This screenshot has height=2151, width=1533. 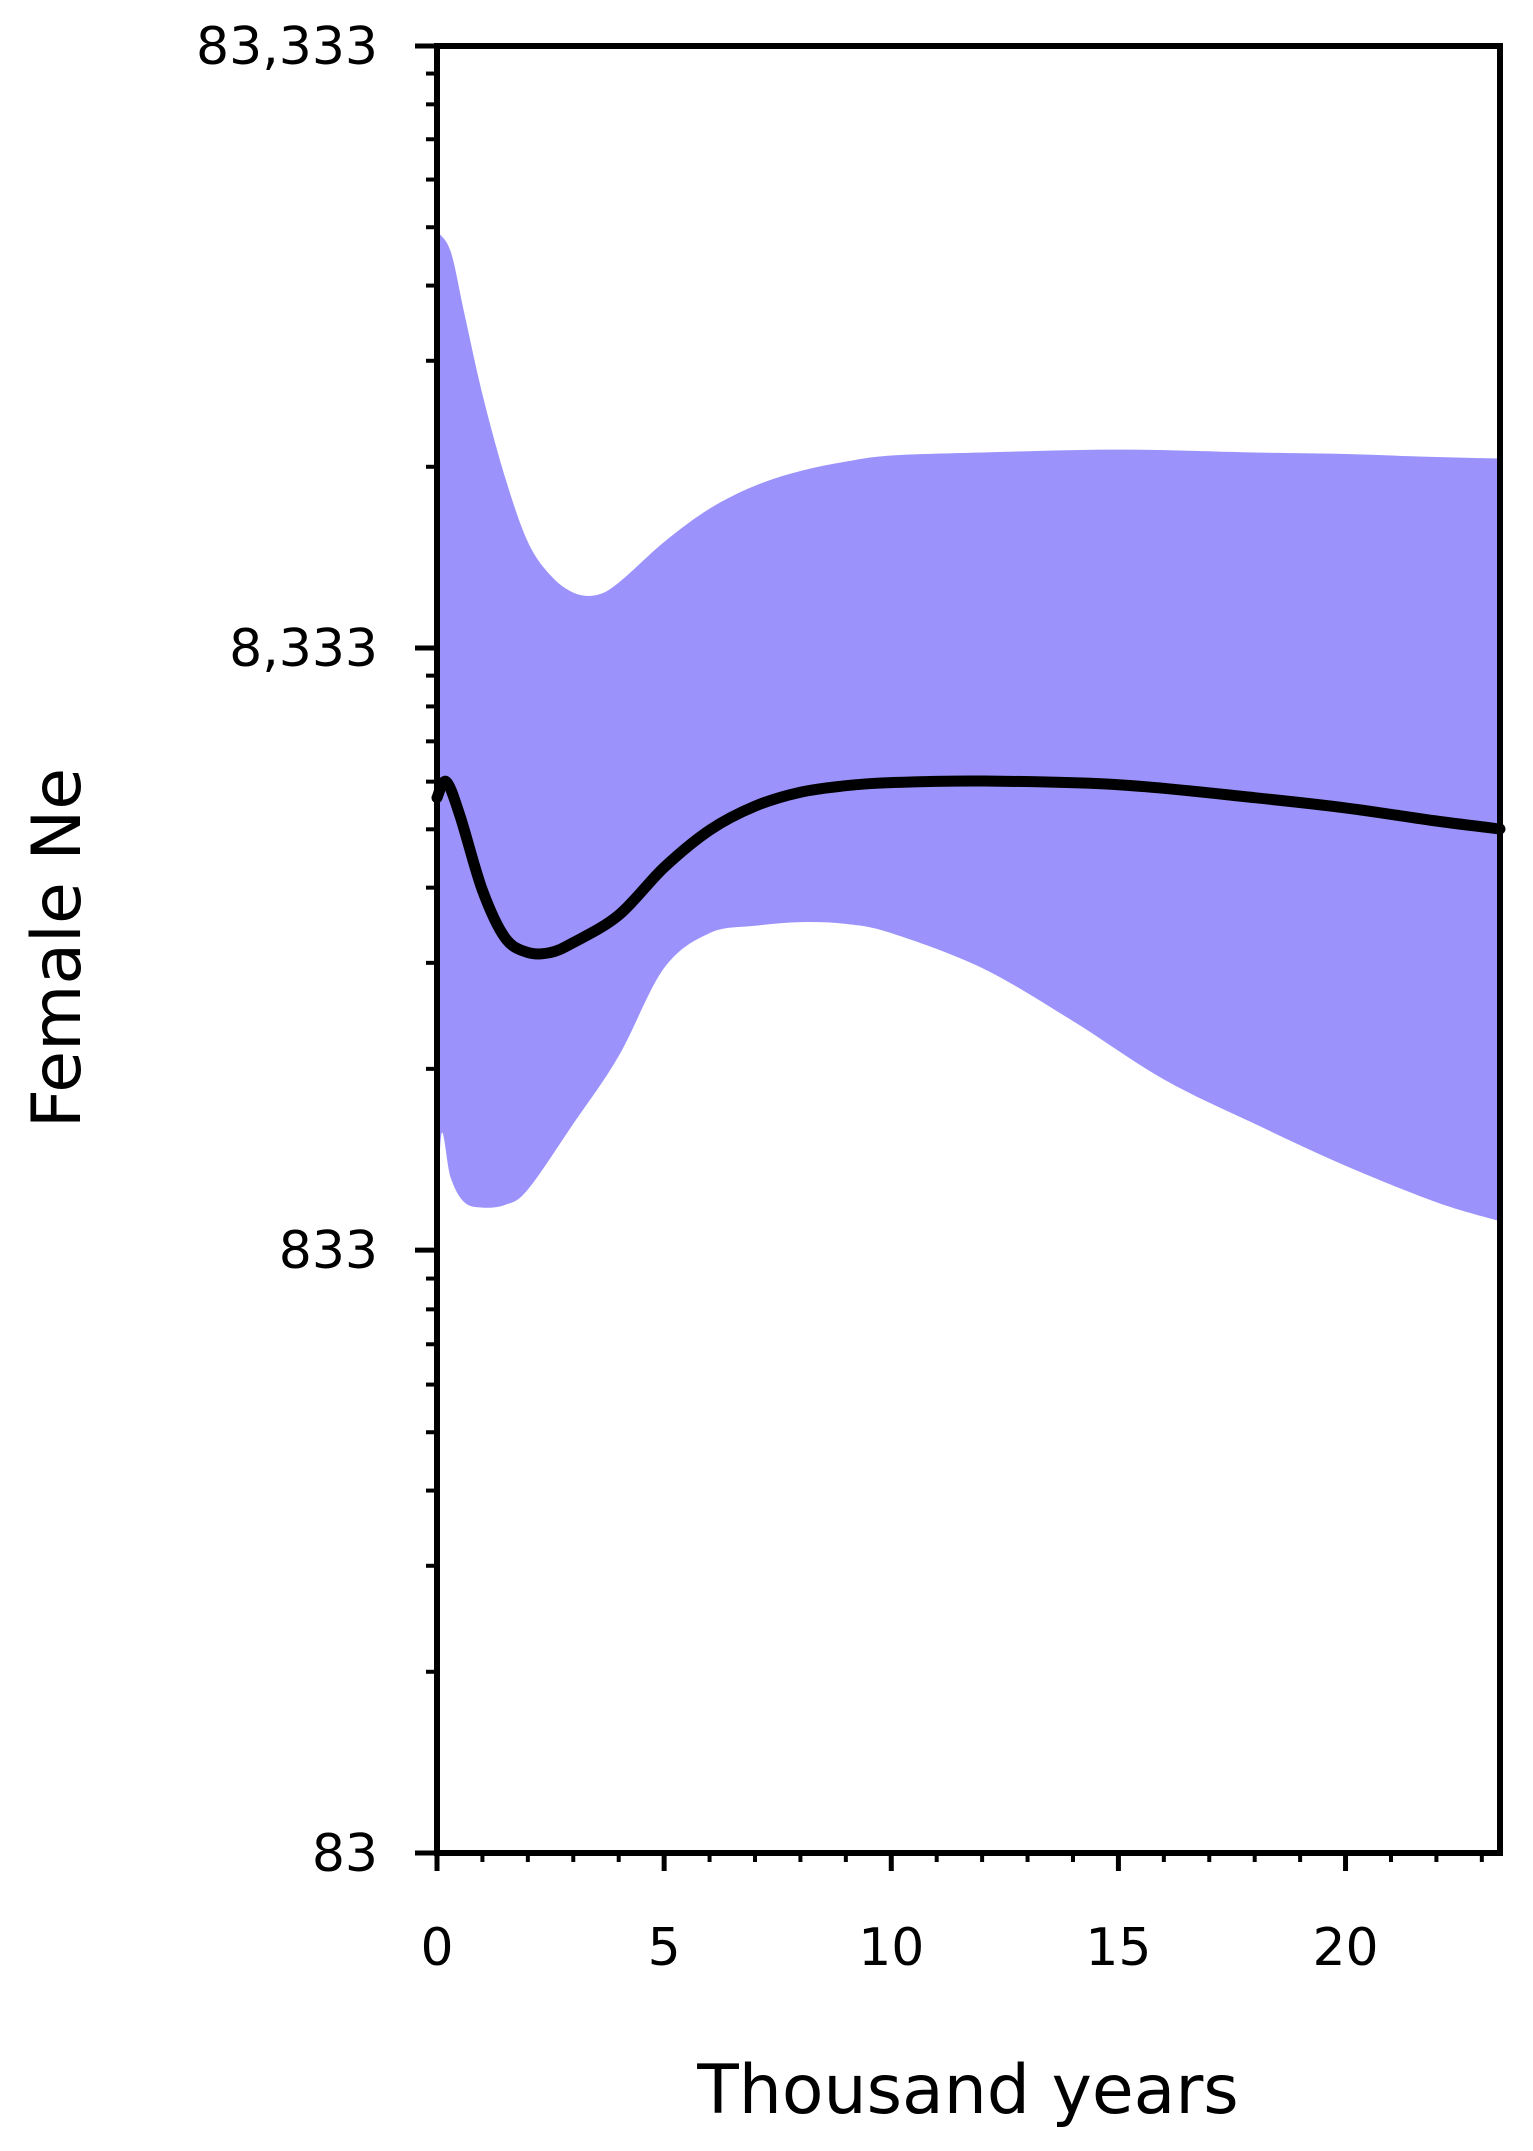 I want to click on x-tick-label: 15, so click(x=1118, y=1948).